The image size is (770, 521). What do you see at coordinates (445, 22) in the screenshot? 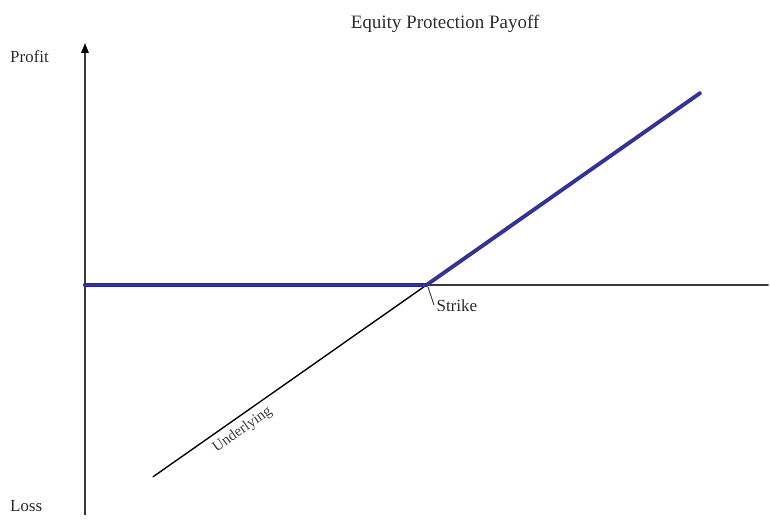
I see `chart-title: Equity Protection Payoff` at bounding box center [445, 22].